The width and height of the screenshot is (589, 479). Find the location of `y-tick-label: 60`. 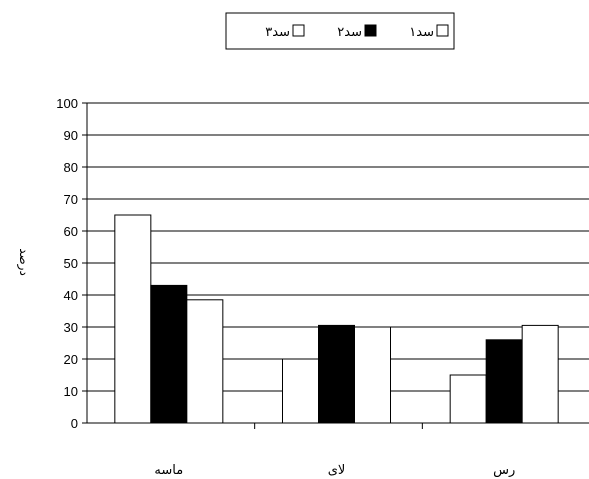

y-tick-label: 60 is located at coordinates (71, 231).